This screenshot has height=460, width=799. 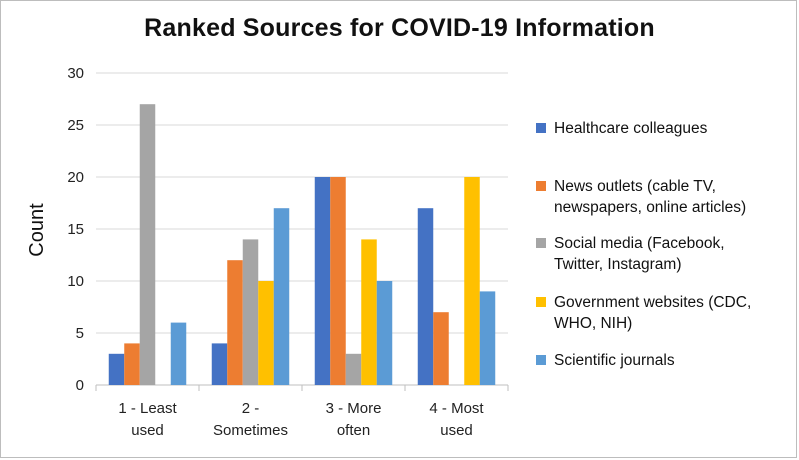 I want to click on legend-item: Scientific journals, so click(x=666, y=360).